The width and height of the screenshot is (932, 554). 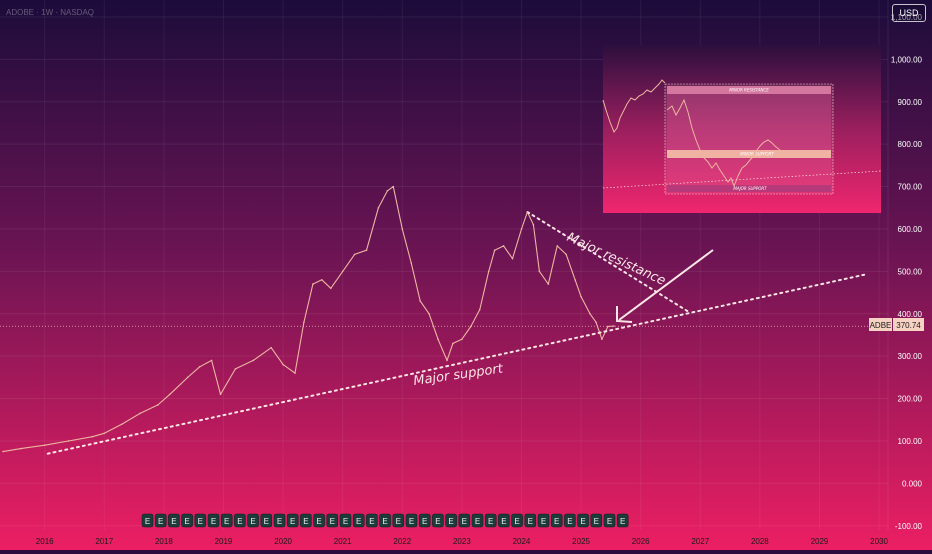 What do you see at coordinates (700, 541) in the screenshot?
I see `x-tick-label: 2027` at bounding box center [700, 541].